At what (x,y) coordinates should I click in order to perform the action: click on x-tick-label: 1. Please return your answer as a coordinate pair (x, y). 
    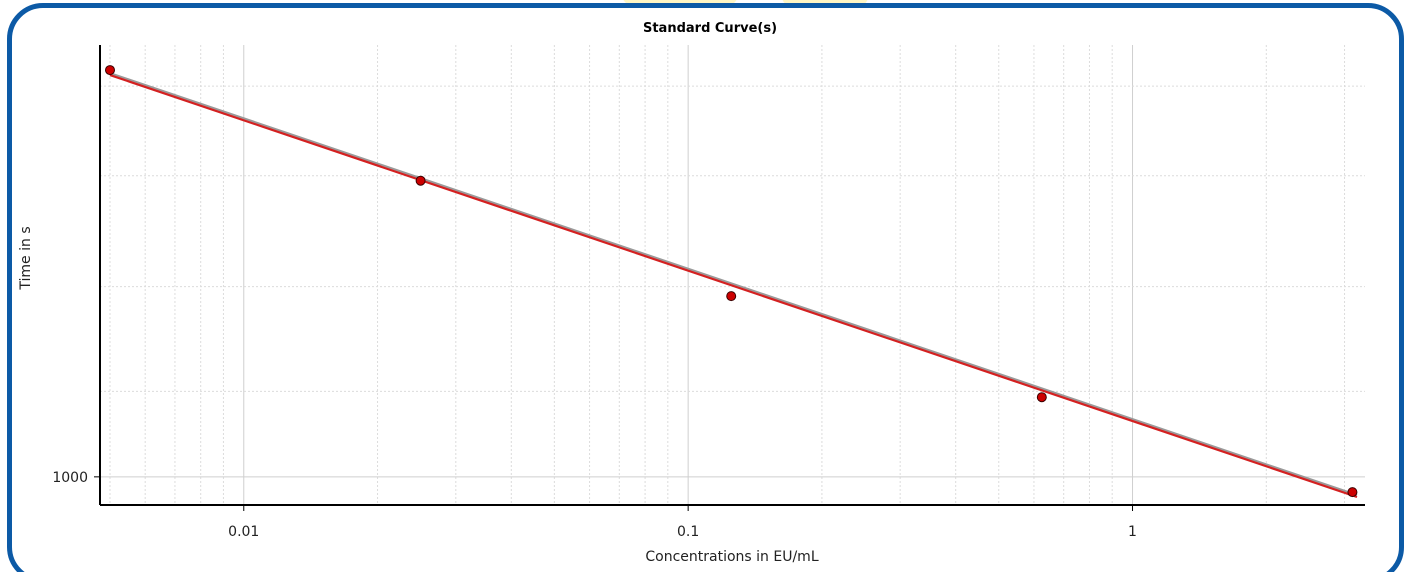
    Looking at the image, I should click on (1132, 532).